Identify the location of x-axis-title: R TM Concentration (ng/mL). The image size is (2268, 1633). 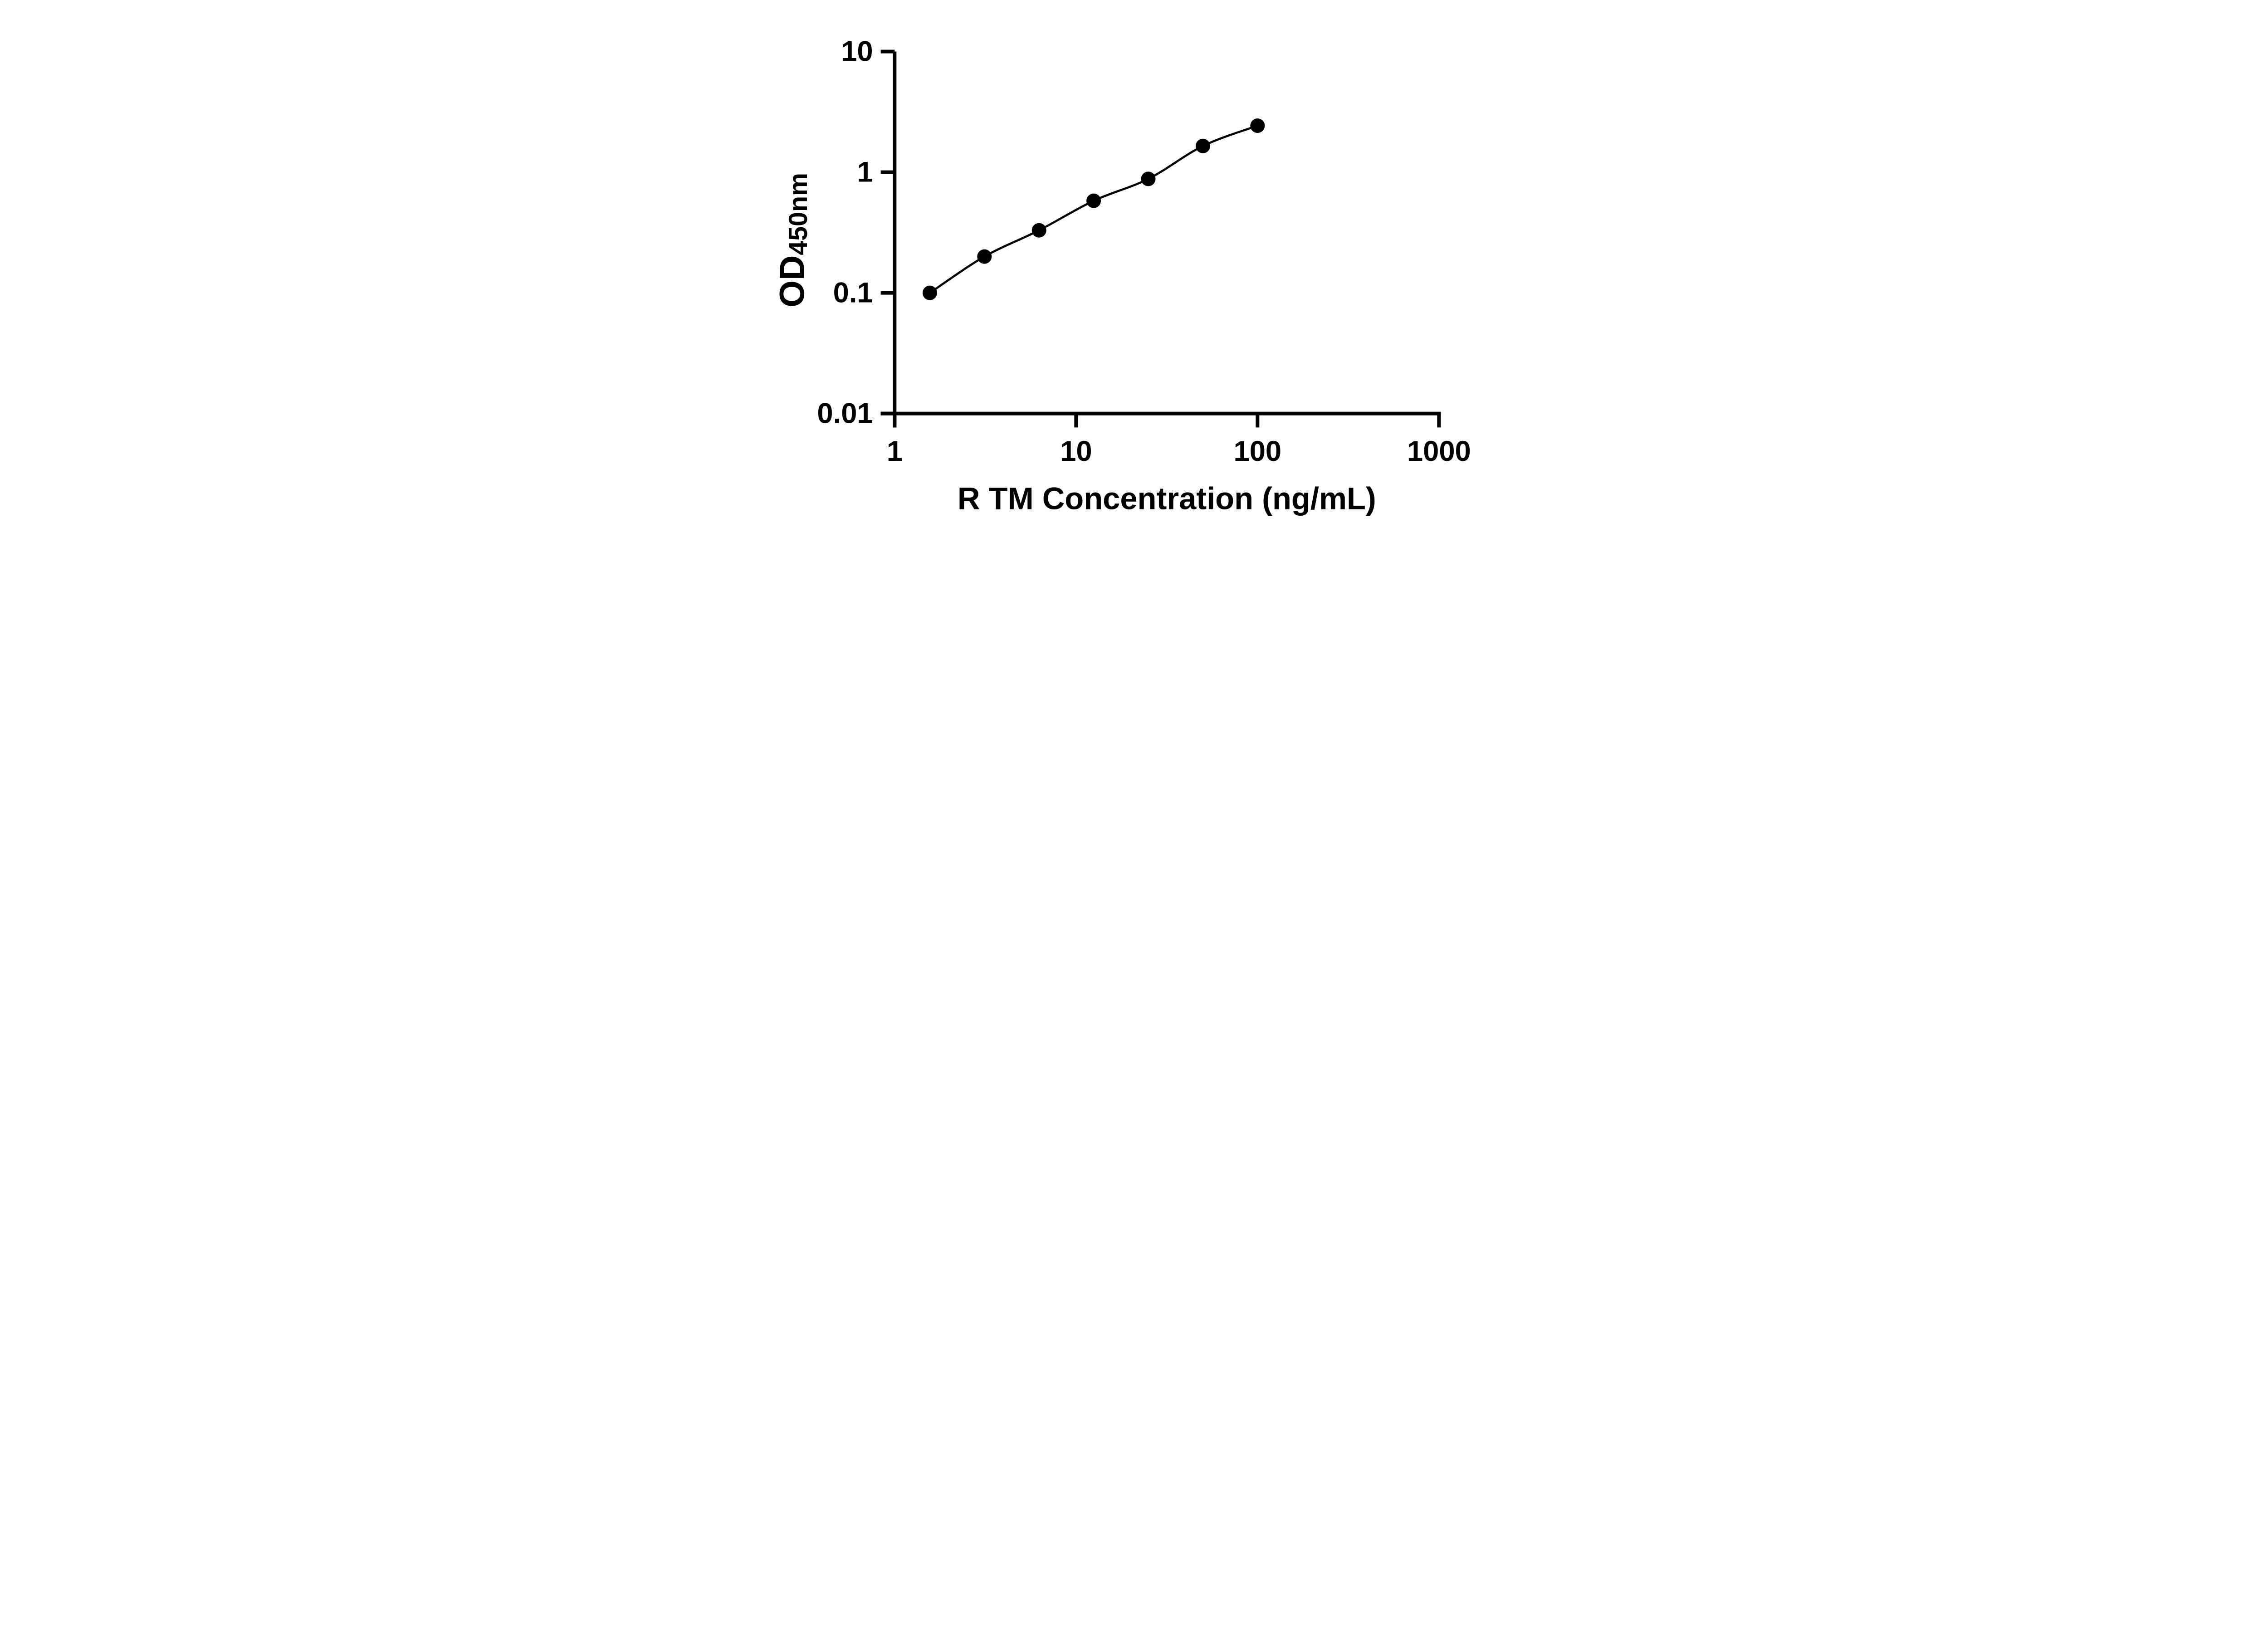
(1167, 498).